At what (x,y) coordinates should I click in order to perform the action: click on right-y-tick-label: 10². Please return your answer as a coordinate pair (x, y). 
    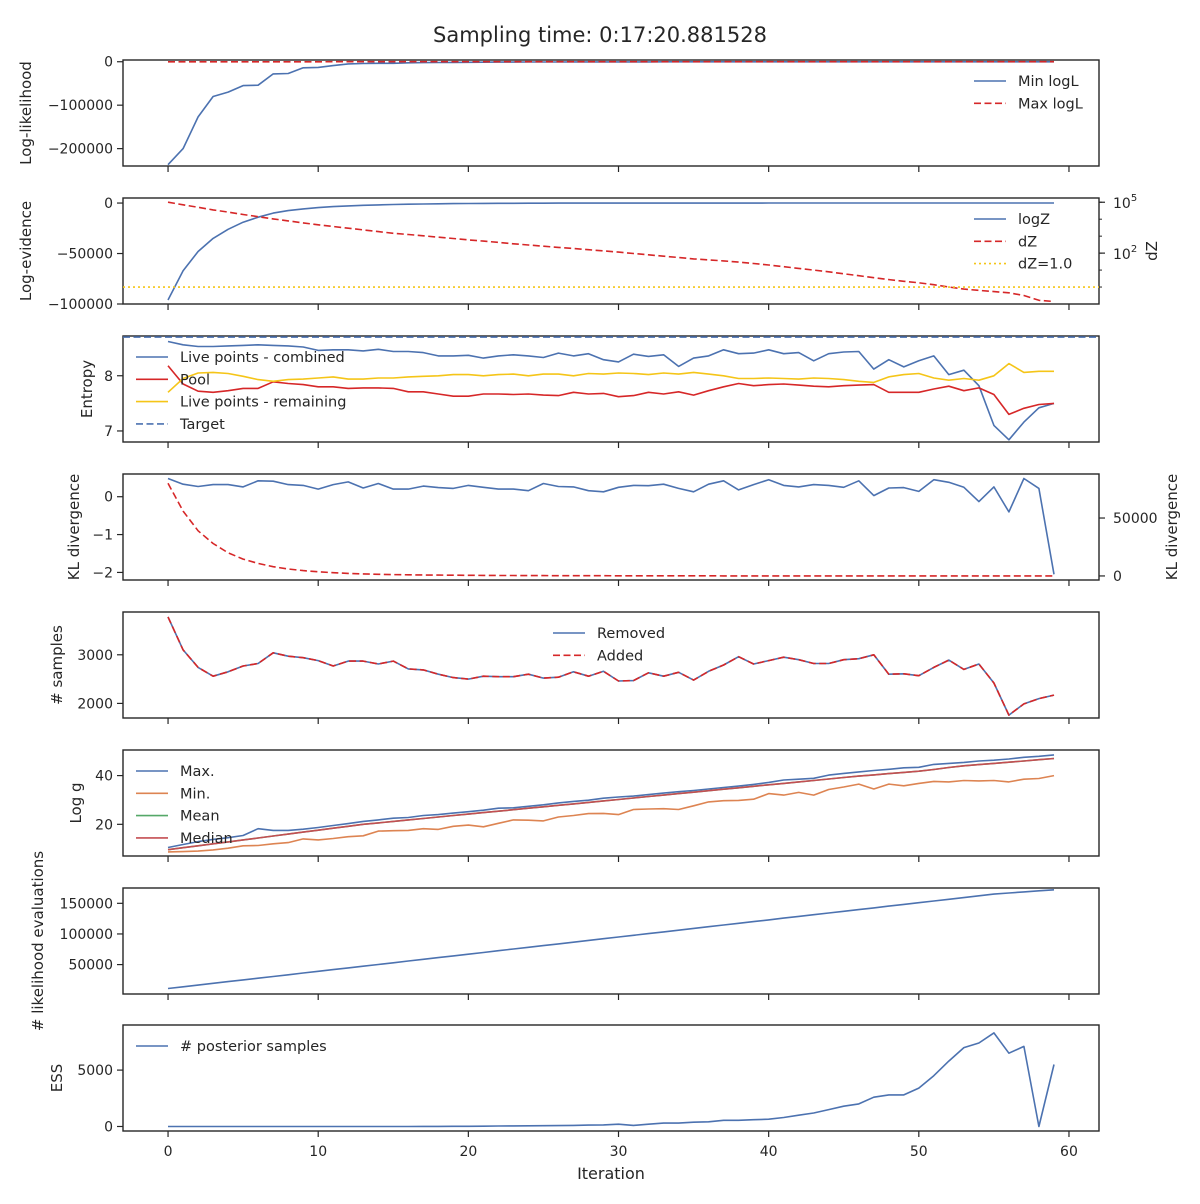
    Looking at the image, I should click on (1125, 253).